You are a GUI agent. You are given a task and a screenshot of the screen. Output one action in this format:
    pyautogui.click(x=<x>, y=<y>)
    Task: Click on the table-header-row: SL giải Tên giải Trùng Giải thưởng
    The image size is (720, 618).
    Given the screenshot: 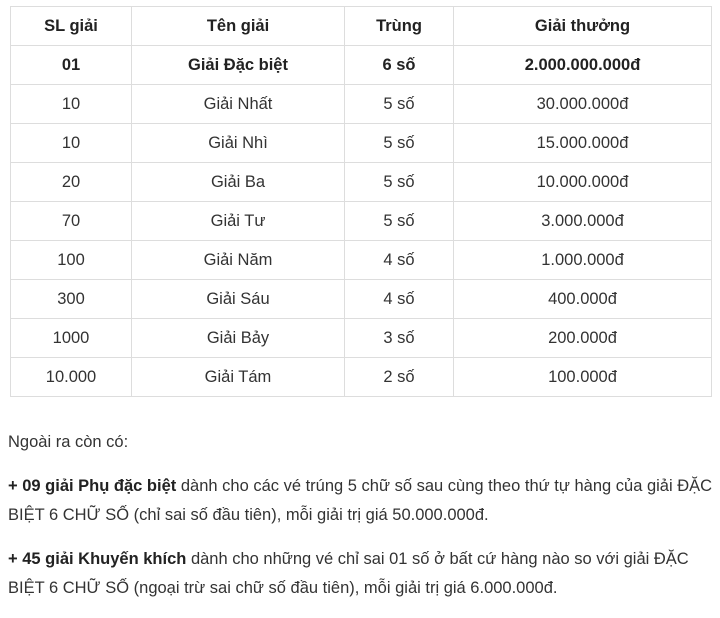 What is the action you would take?
    pyautogui.click(x=361, y=26)
    